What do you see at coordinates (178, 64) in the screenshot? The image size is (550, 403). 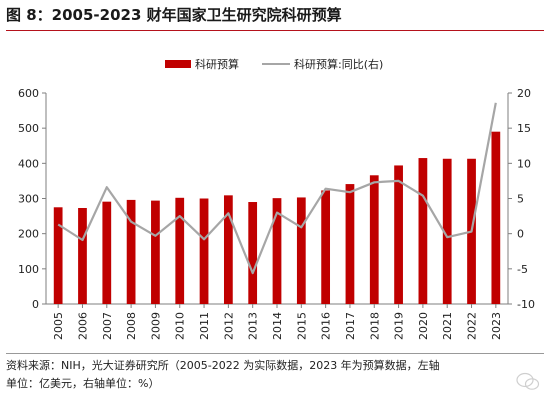 I see `legend-bar-swatch` at bounding box center [178, 64].